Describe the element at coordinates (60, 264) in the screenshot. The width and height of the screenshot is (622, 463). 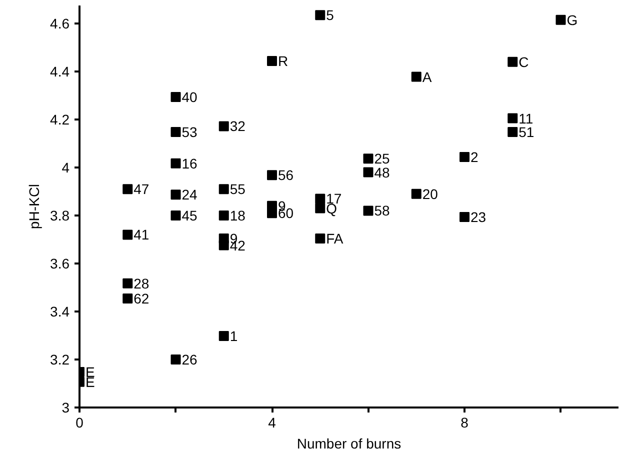
I see `y-tick-label: 3.6` at that location.